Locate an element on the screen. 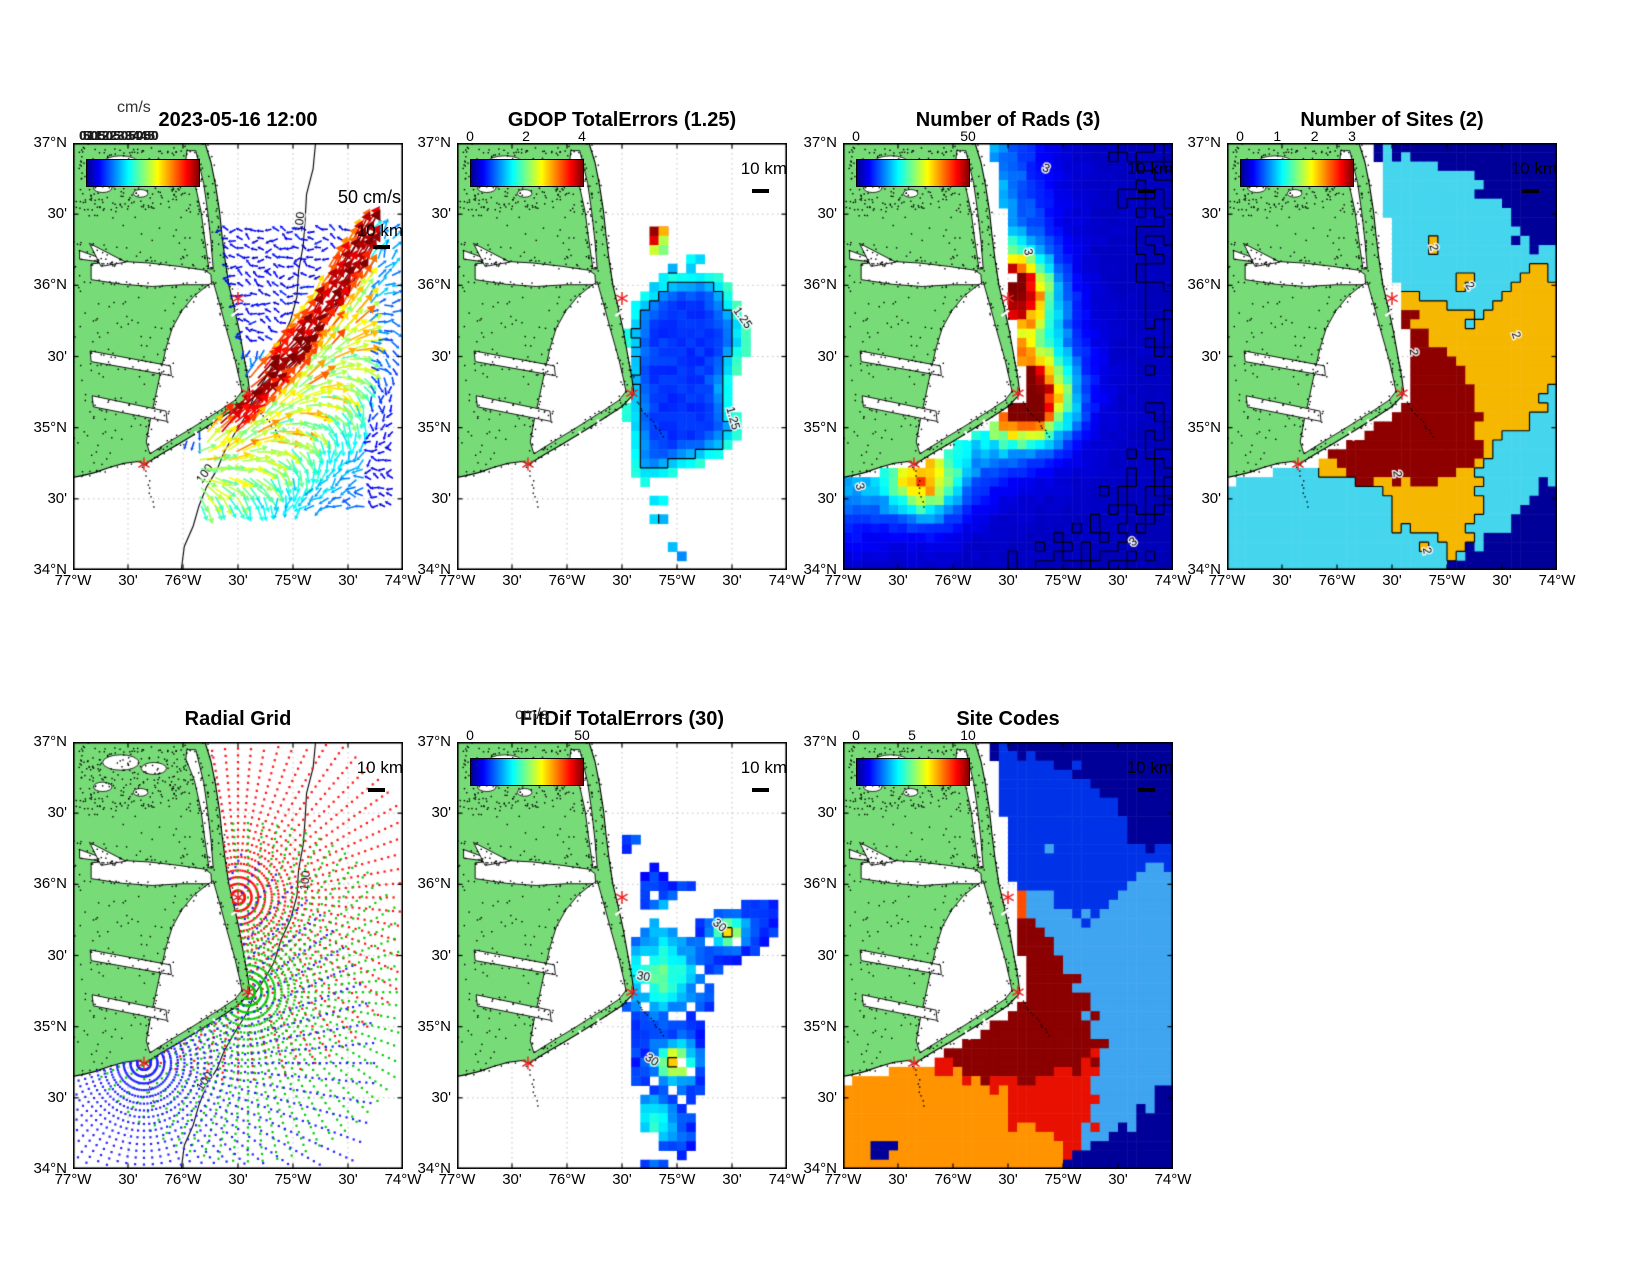 The width and height of the screenshot is (1650, 1275). colorbar-ticks: 0 1 2 3 is located at coordinates (1296, 136).